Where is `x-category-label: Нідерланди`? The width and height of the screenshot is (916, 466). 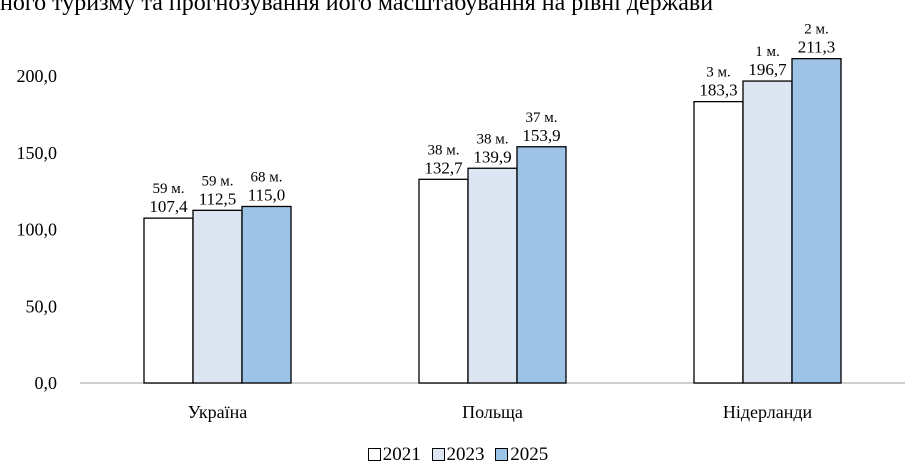 x-category-label: Нідерланди is located at coordinates (768, 412).